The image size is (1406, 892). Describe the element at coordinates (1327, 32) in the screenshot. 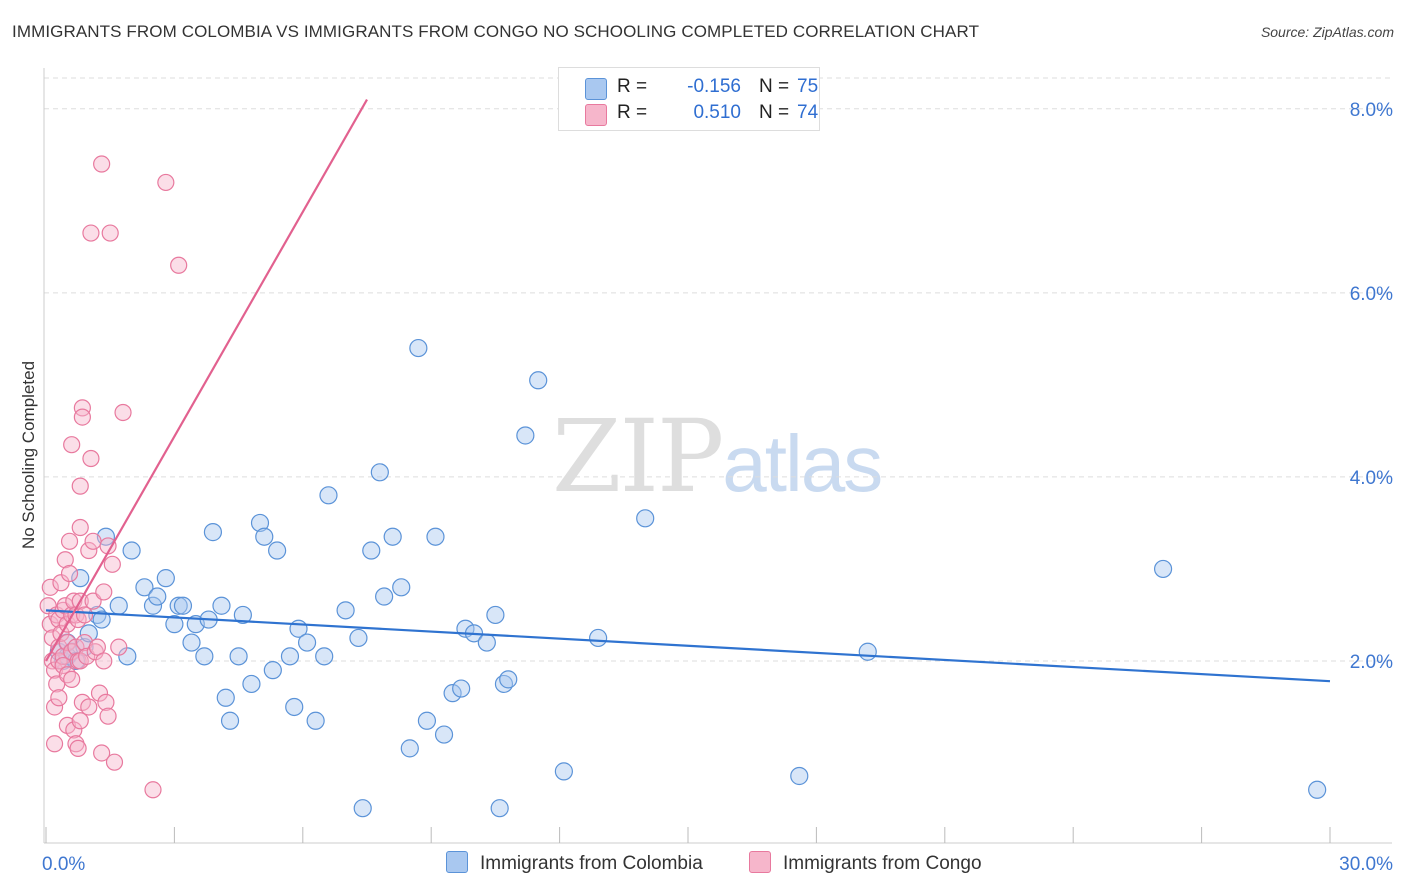

I see `source-label: Source: ZipAtlas.com` at that location.